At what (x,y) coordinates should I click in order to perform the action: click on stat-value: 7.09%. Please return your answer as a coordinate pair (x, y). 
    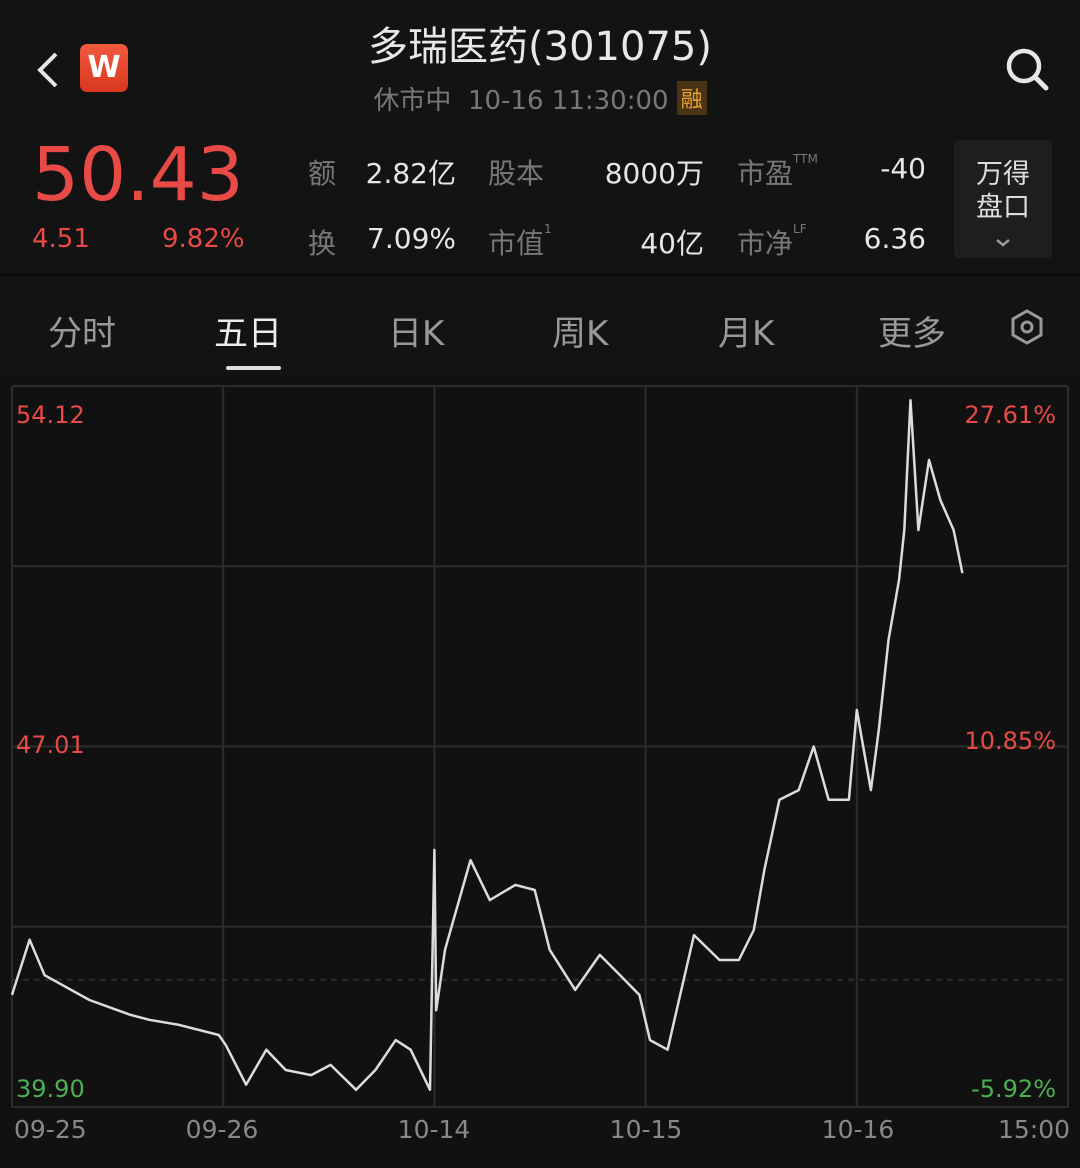
    Looking at the image, I should click on (411, 238).